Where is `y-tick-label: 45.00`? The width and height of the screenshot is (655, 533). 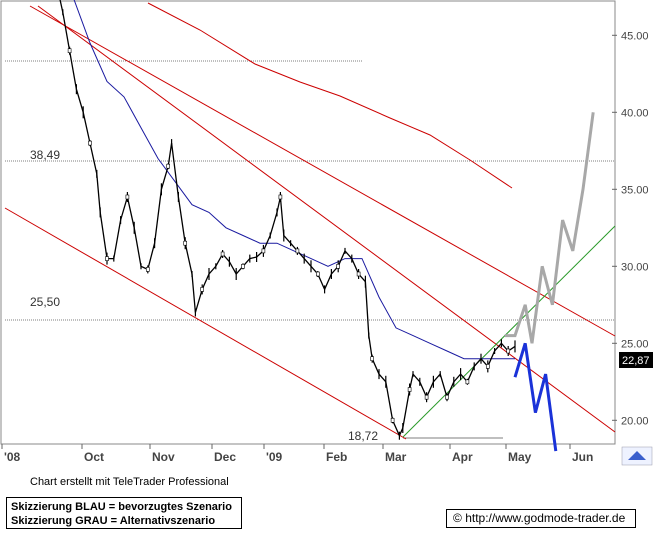 y-tick-label: 45.00 is located at coordinates (635, 36).